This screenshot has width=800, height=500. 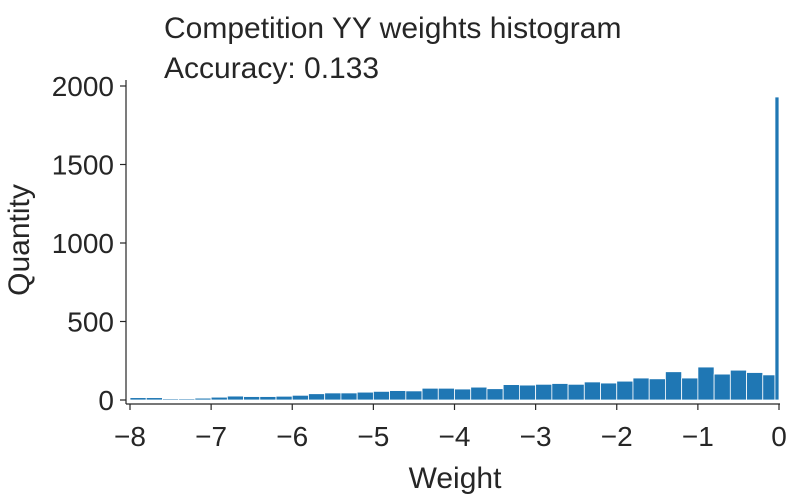 I want to click on y-tick-label: 500, so click(x=90, y=322).